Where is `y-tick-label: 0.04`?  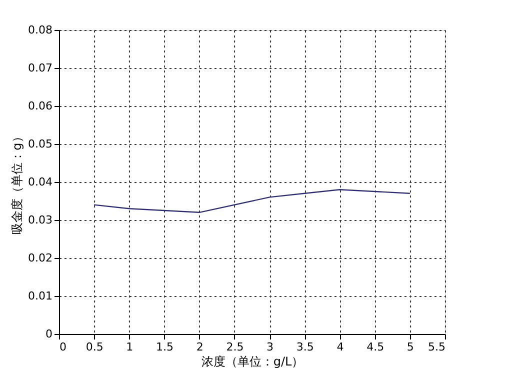
y-tick-label: 0.04 is located at coordinates (40, 182).